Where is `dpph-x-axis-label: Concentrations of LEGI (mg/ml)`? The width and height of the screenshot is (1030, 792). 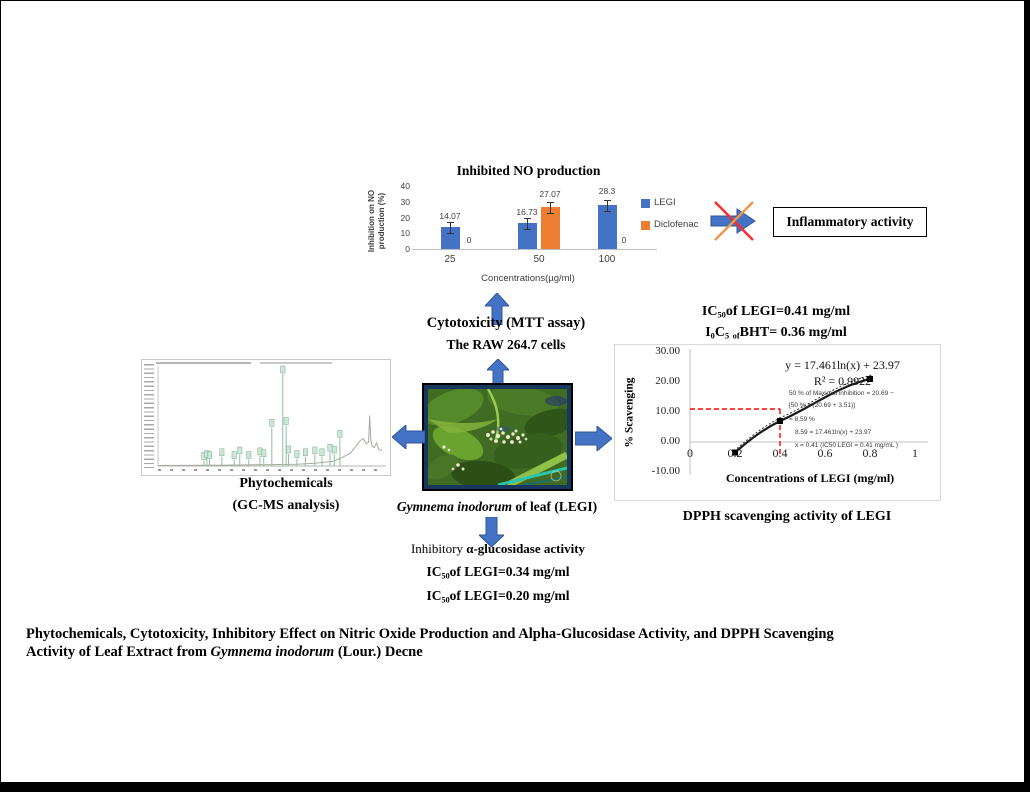
dpph-x-axis-label: Concentrations of LEGI (mg/ml) is located at coordinates (810, 478).